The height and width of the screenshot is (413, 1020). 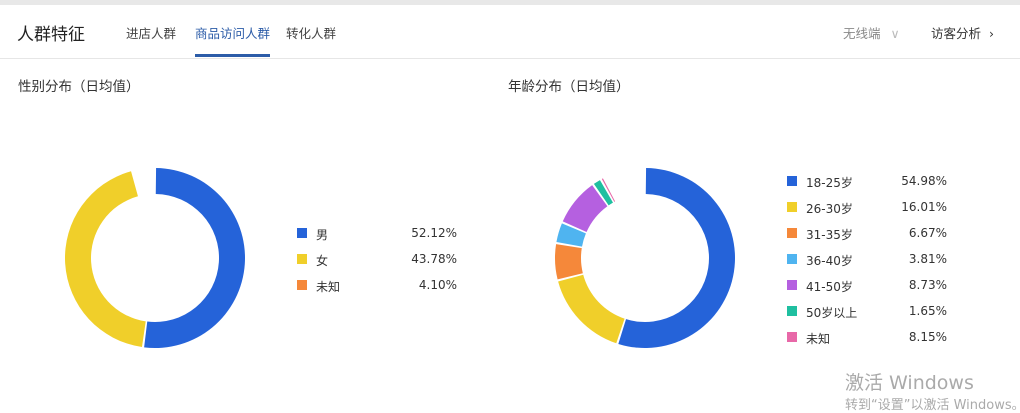 What do you see at coordinates (377, 234) in the screenshot?
I see `legend-item: 男 52.12%` at bounding box center [377, 234].